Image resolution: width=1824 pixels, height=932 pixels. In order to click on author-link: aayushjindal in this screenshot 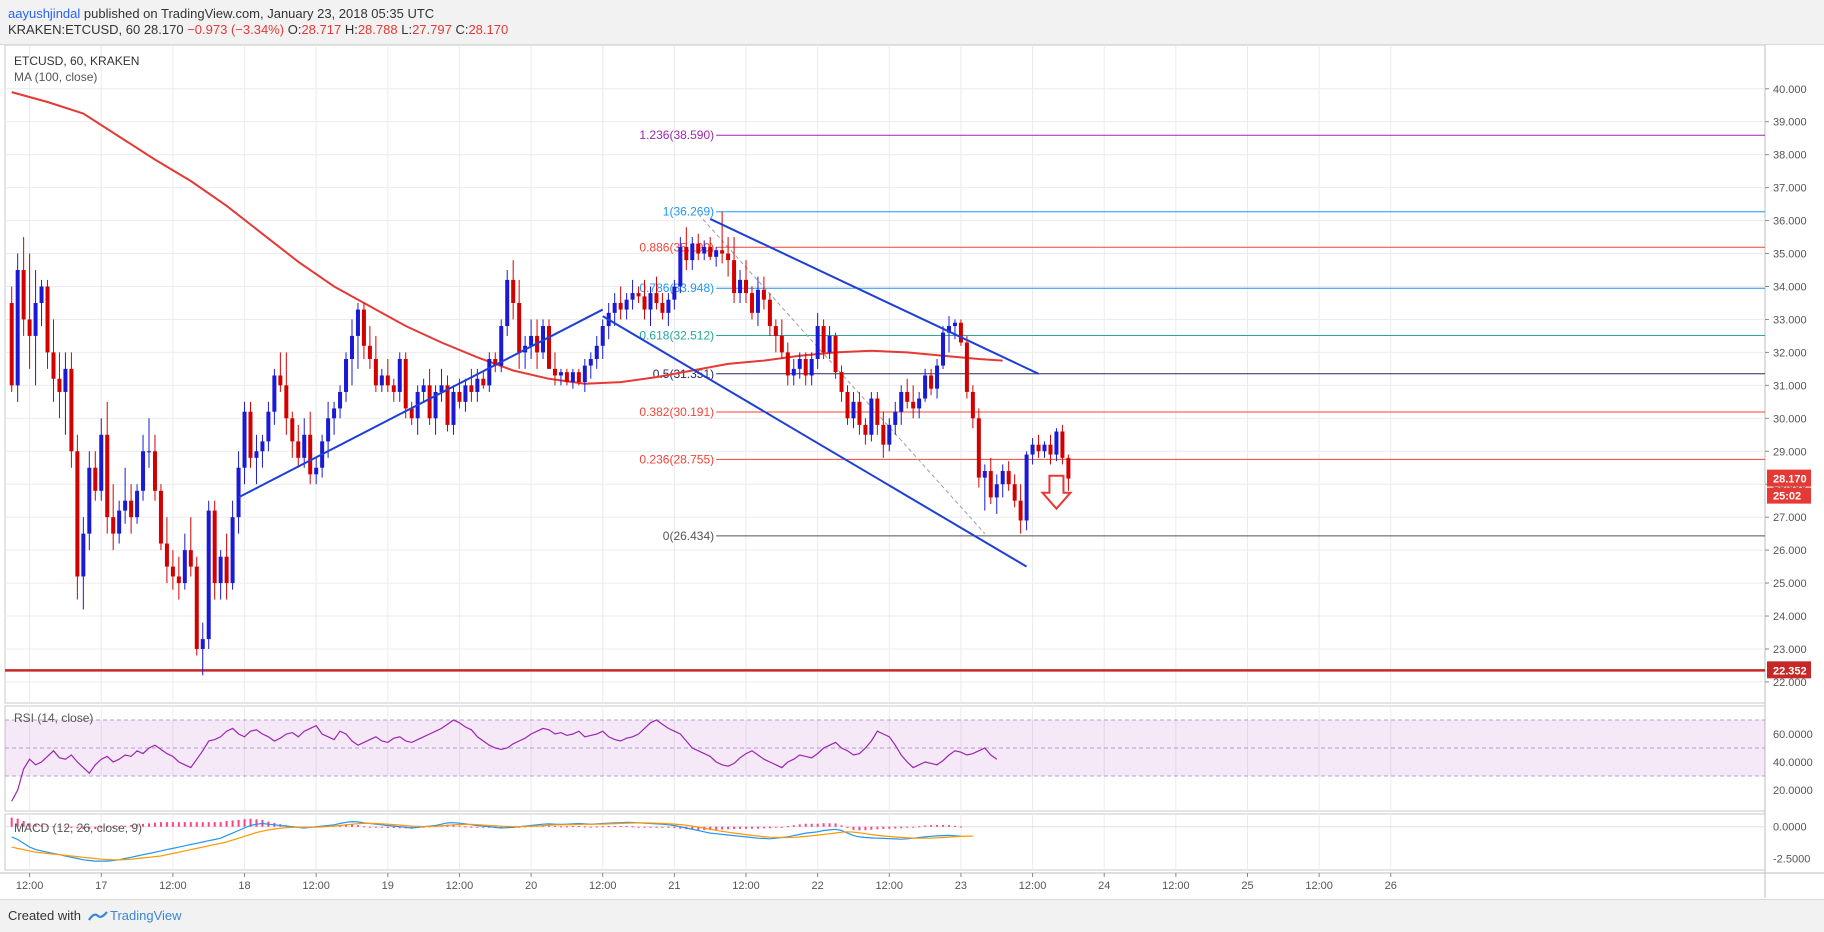, I will do `click(44, 13)`.